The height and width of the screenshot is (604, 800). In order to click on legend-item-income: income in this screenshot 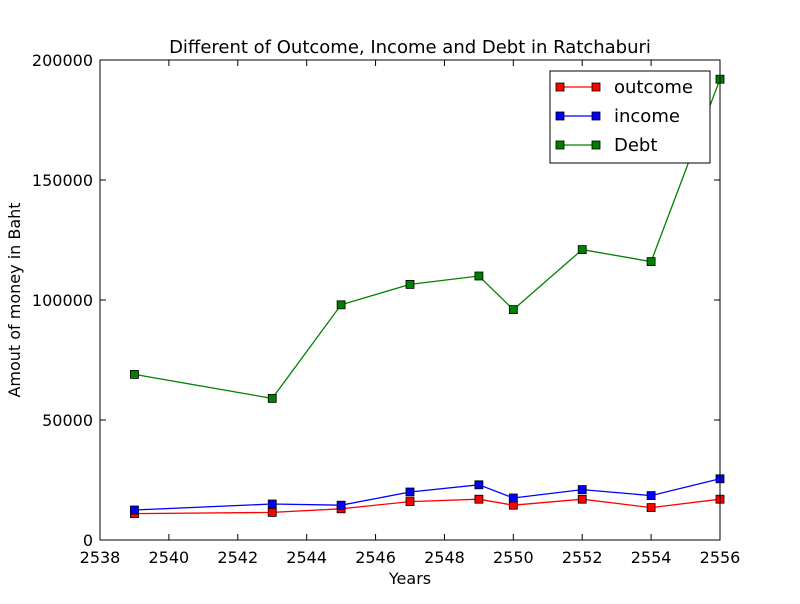, I will do `click(617, 116)`.